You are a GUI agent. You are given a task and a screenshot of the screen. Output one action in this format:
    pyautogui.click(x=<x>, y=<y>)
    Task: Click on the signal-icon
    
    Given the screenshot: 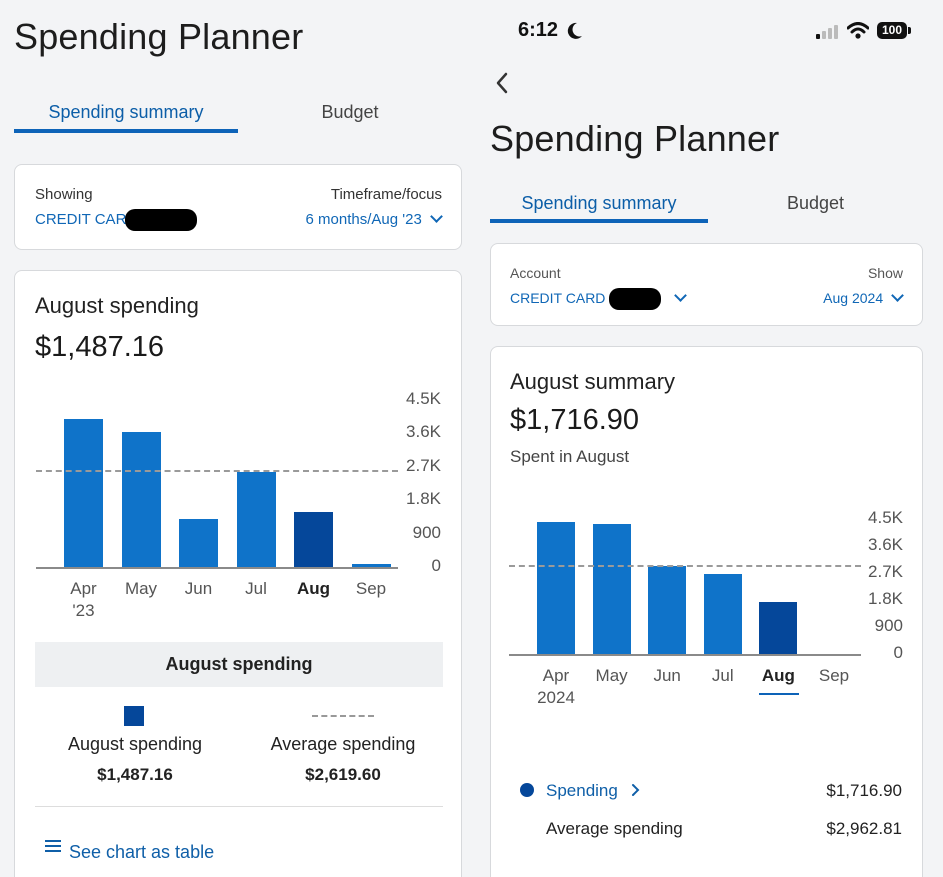 What is the action you would take?
    pyautogui.click(x=827, y=32)
    